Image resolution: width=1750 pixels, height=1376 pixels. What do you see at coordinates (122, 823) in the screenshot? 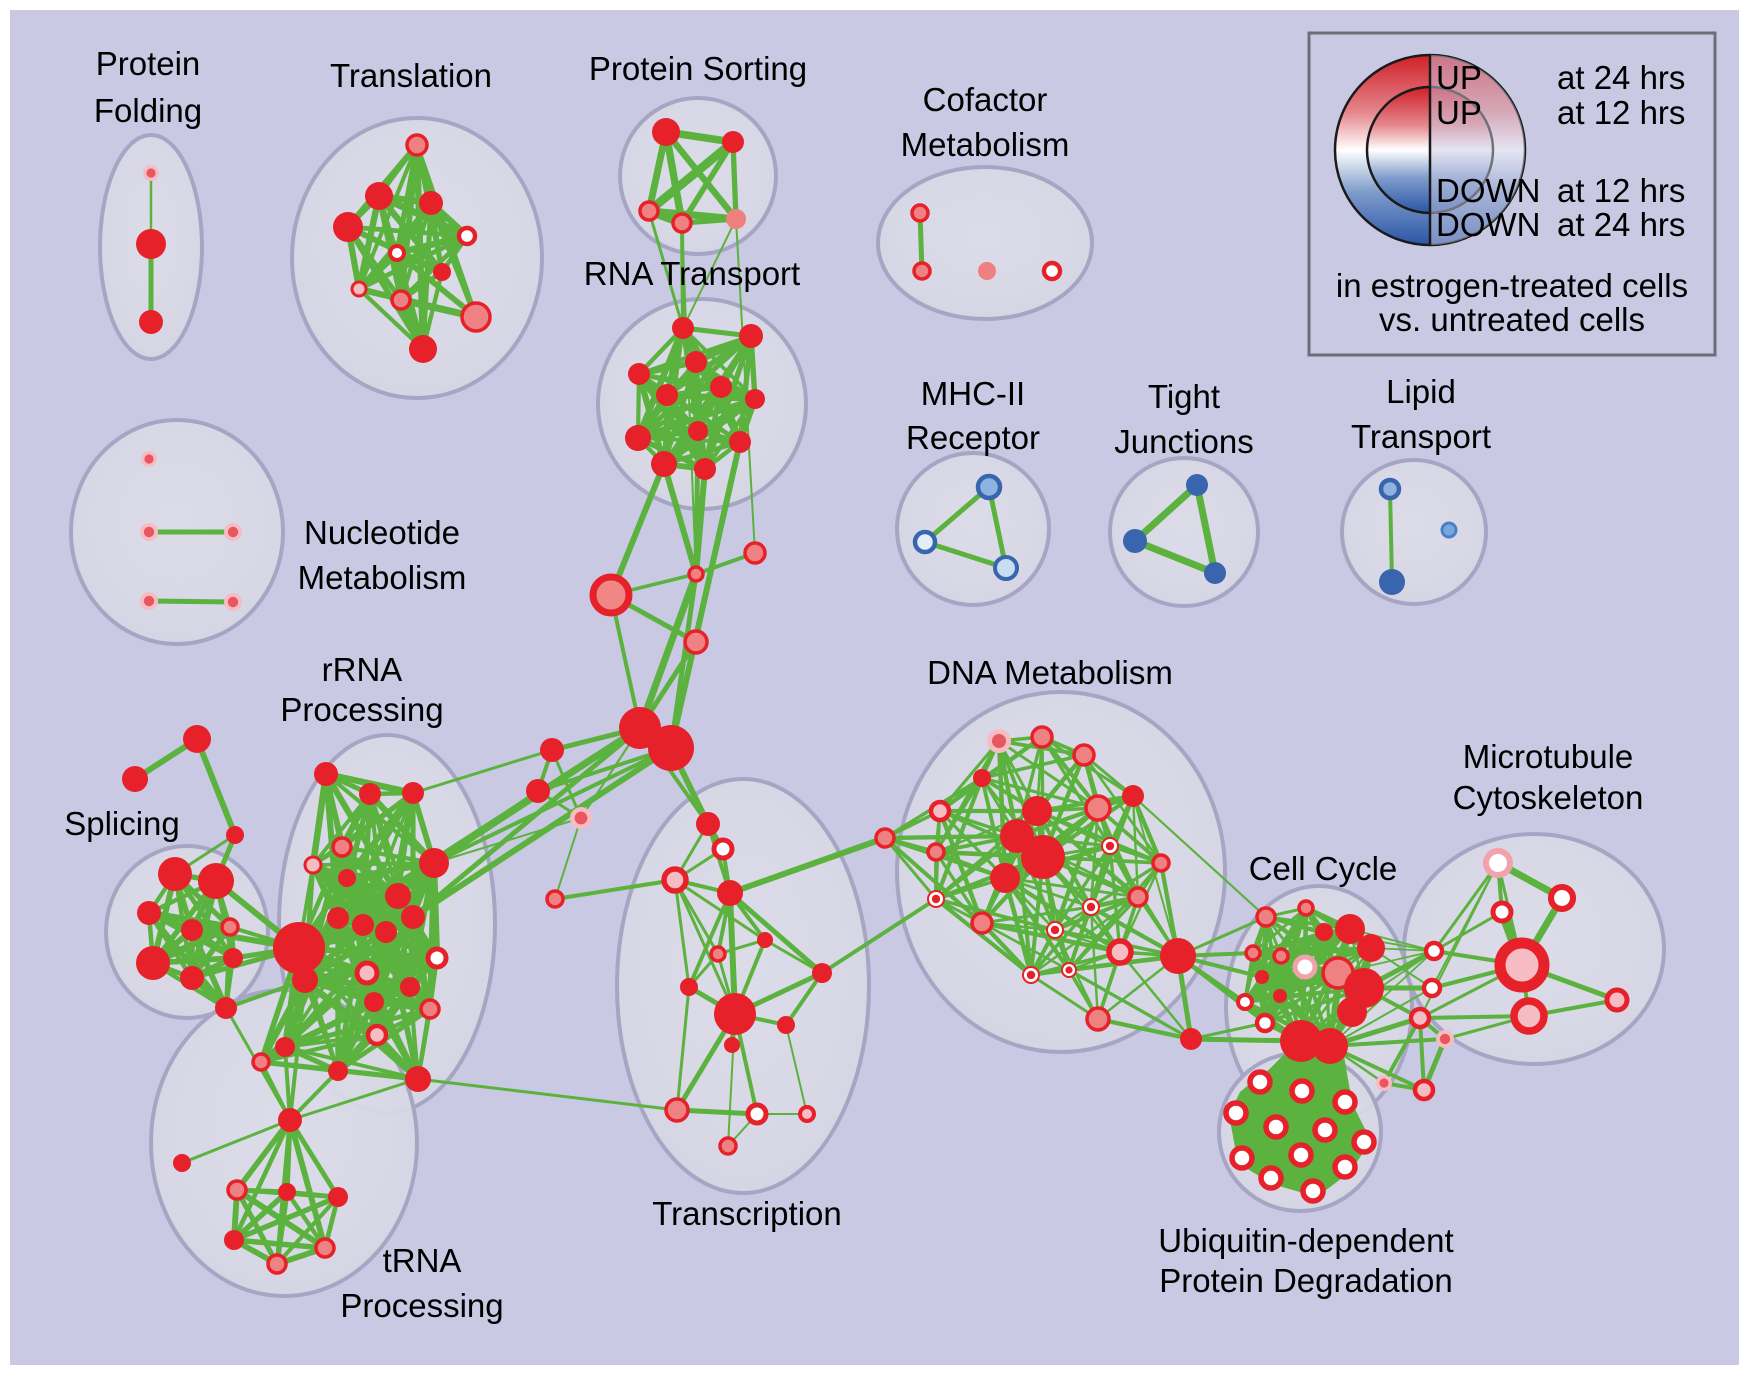
I see `svg-text: Splicing` at bounding box center [122, 823].